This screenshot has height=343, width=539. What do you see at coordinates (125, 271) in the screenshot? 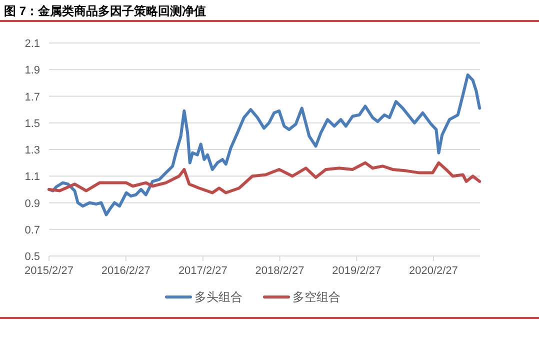
I see `x-tick-label: 2016/2/27` at bounding box center [125, 271].